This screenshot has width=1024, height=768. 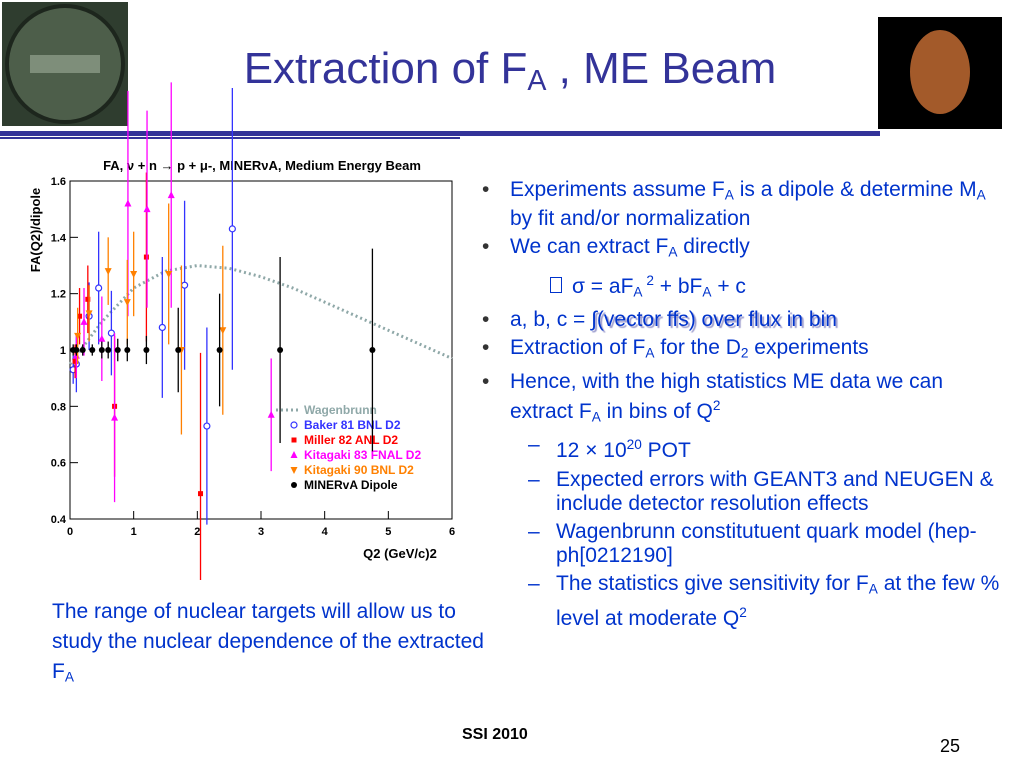 I want to click on y-tick-label: 1.2, so click(x=58, y=295).